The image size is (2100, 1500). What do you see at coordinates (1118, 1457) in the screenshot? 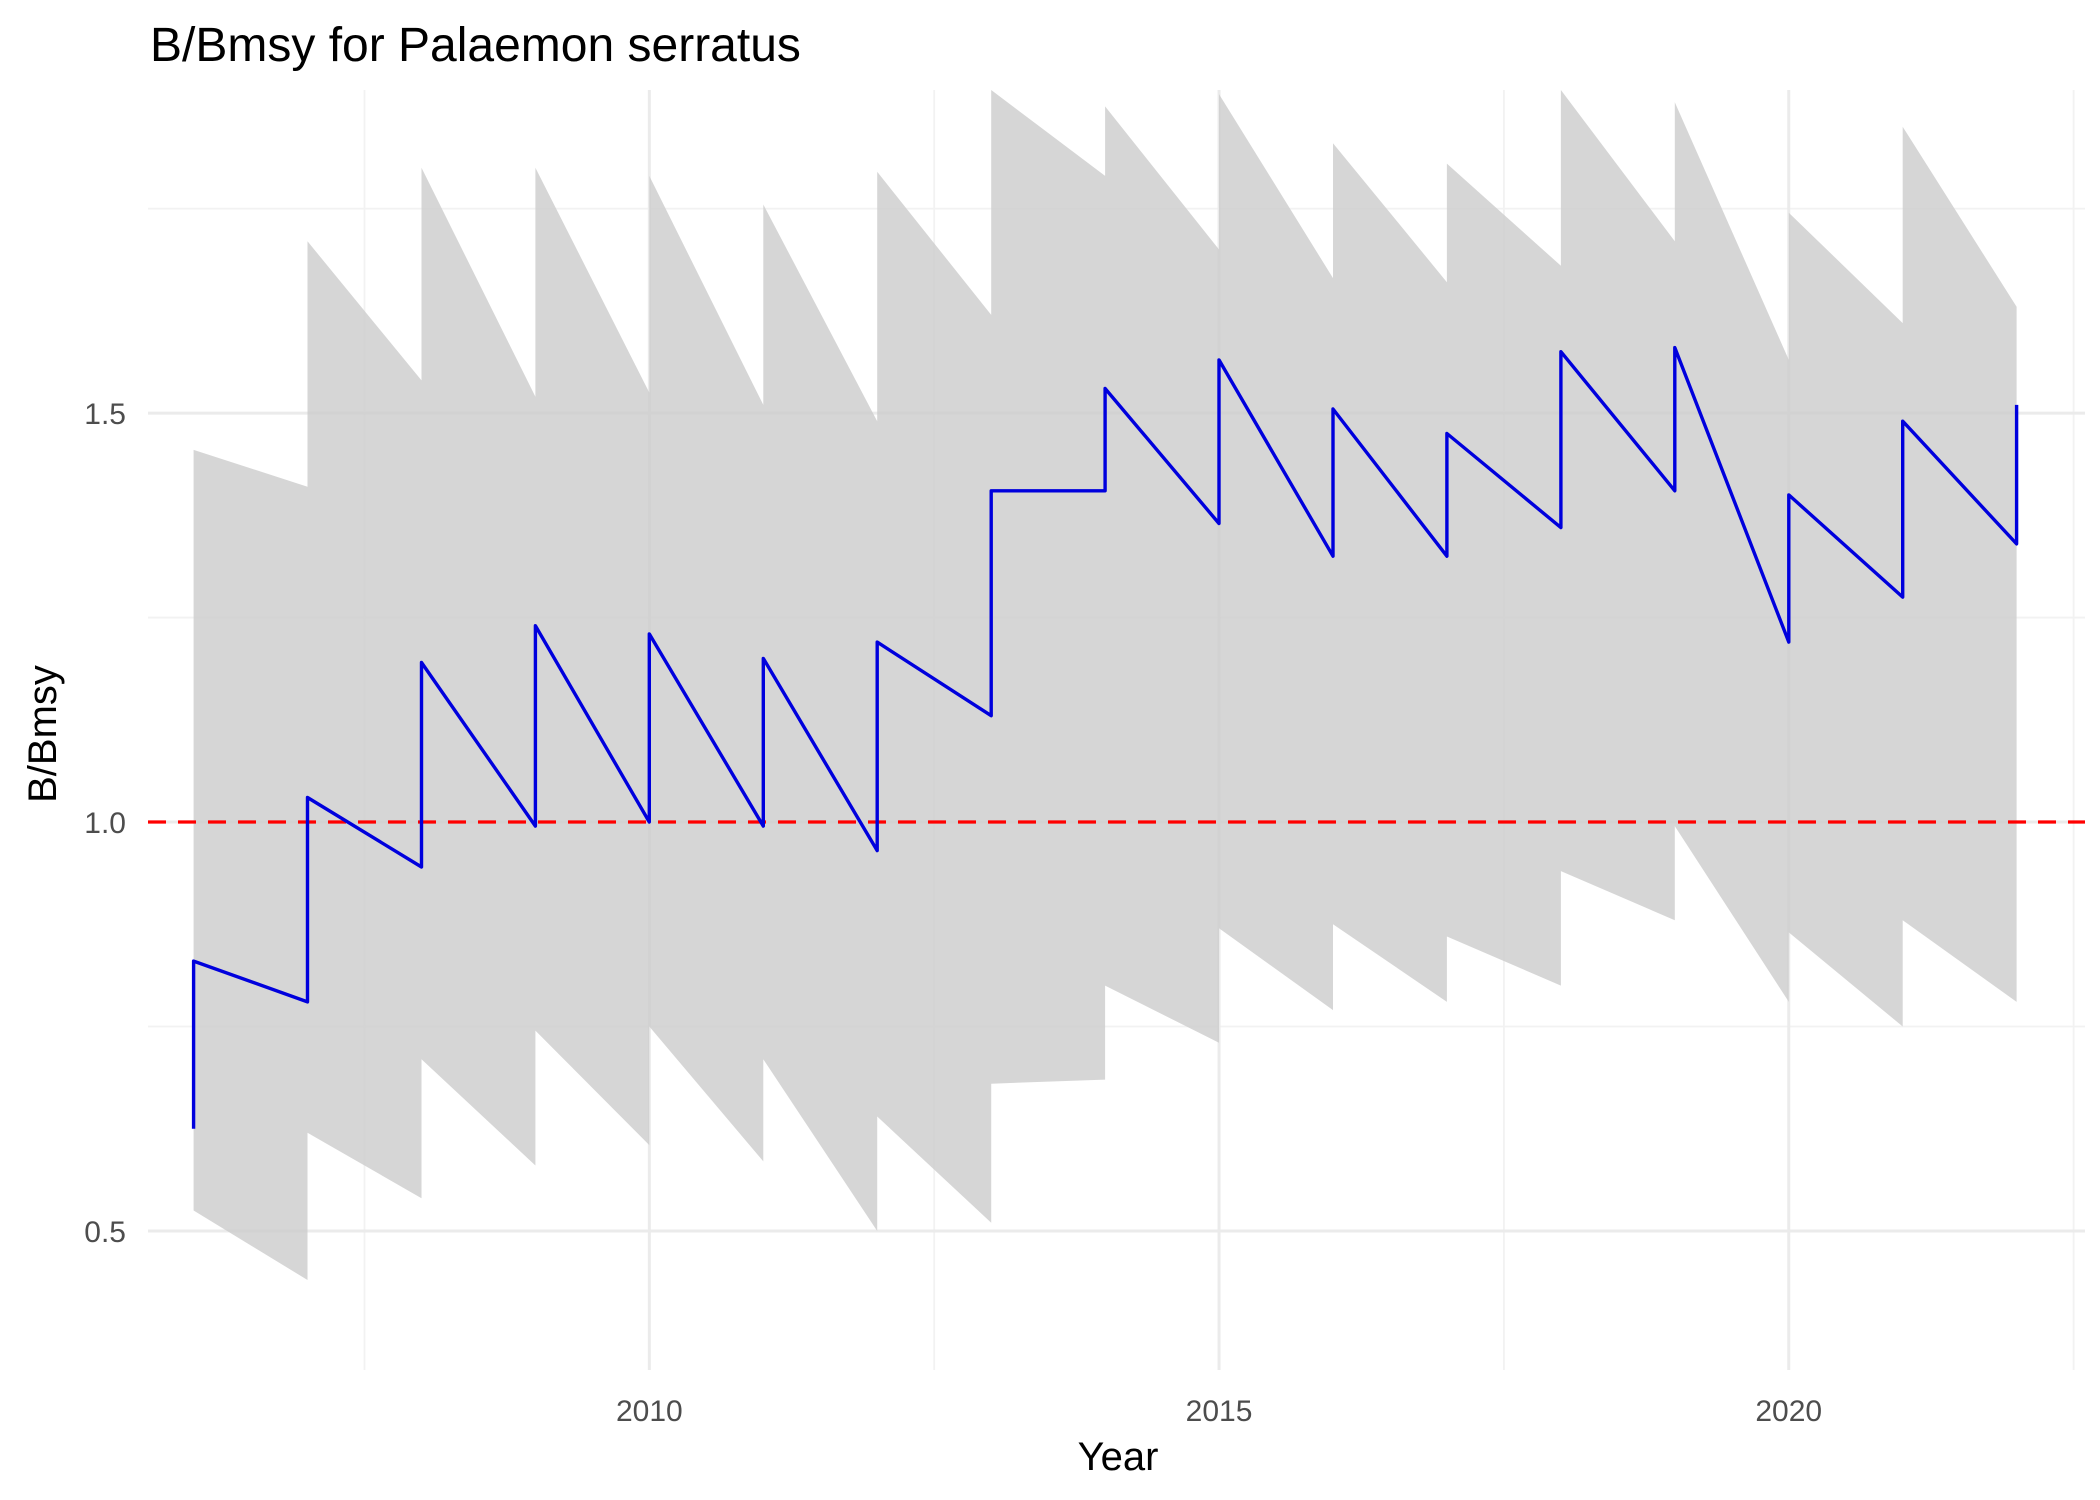
I see `x-axis-title: Year` at bounding box center [1118, 1457].